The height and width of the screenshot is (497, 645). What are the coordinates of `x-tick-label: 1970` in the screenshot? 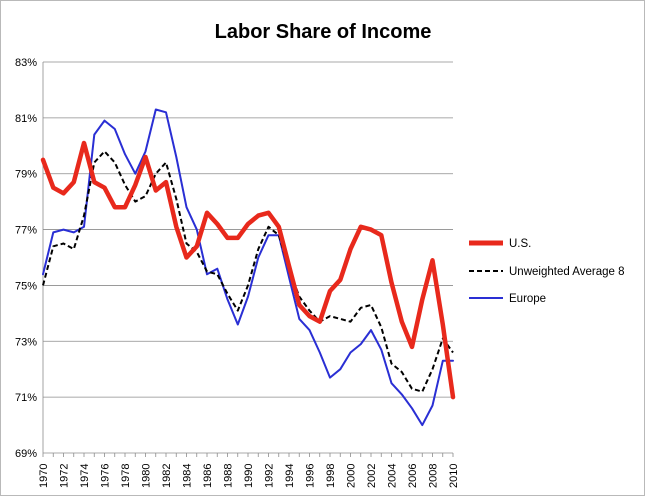 It's located at (44, 476).